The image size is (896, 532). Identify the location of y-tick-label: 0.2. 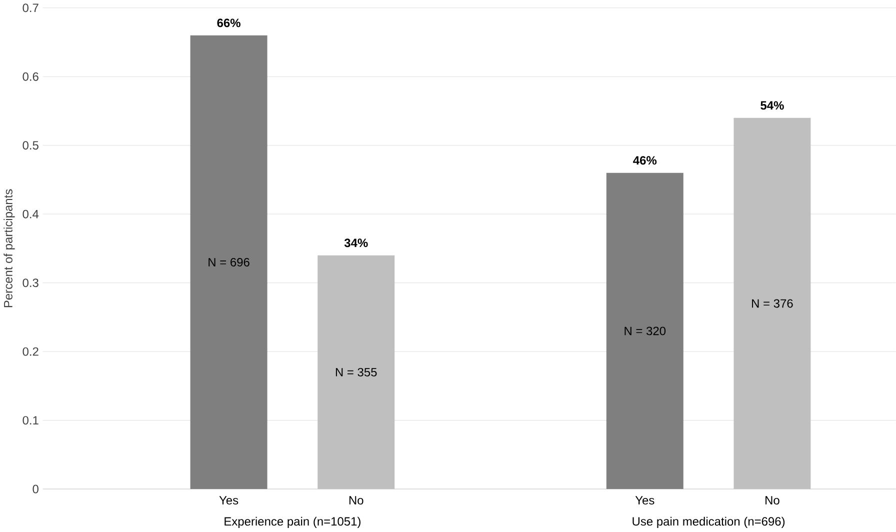
(30, 352).